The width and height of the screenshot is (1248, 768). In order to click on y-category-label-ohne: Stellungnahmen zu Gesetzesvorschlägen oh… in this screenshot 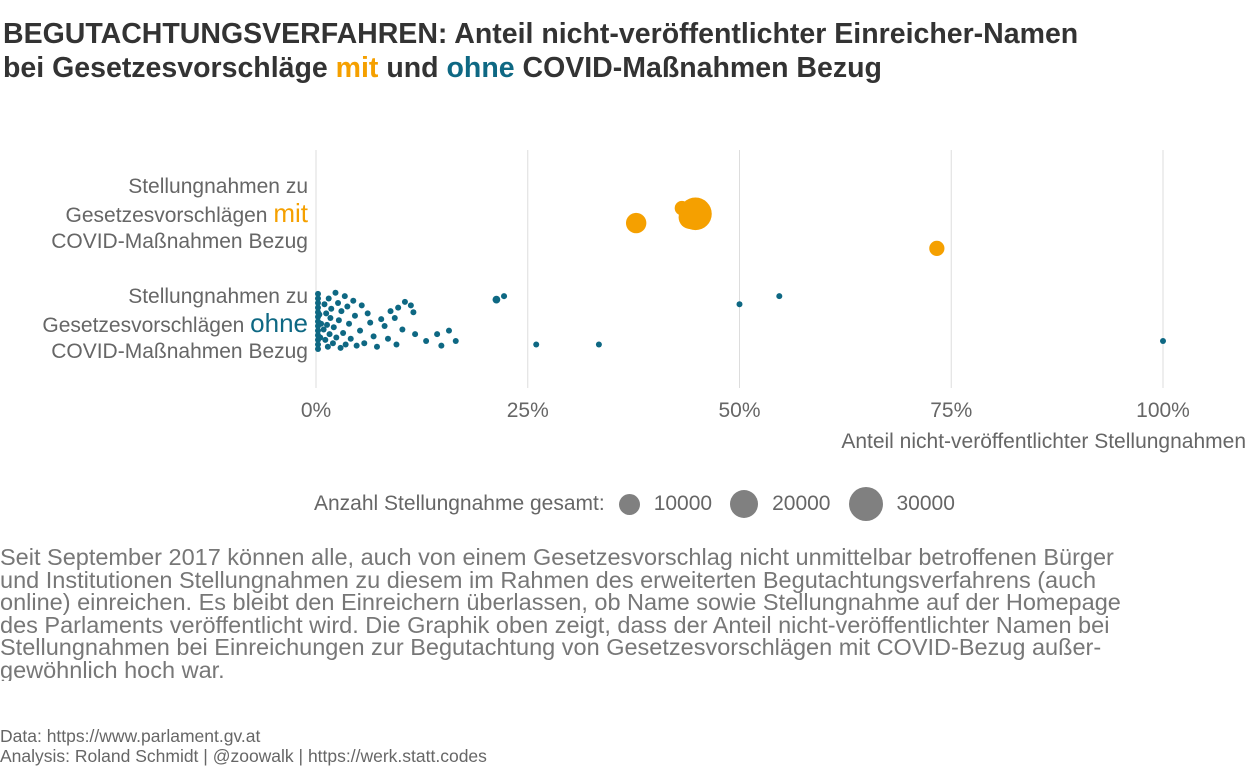, I will do `click(154, 324)`.